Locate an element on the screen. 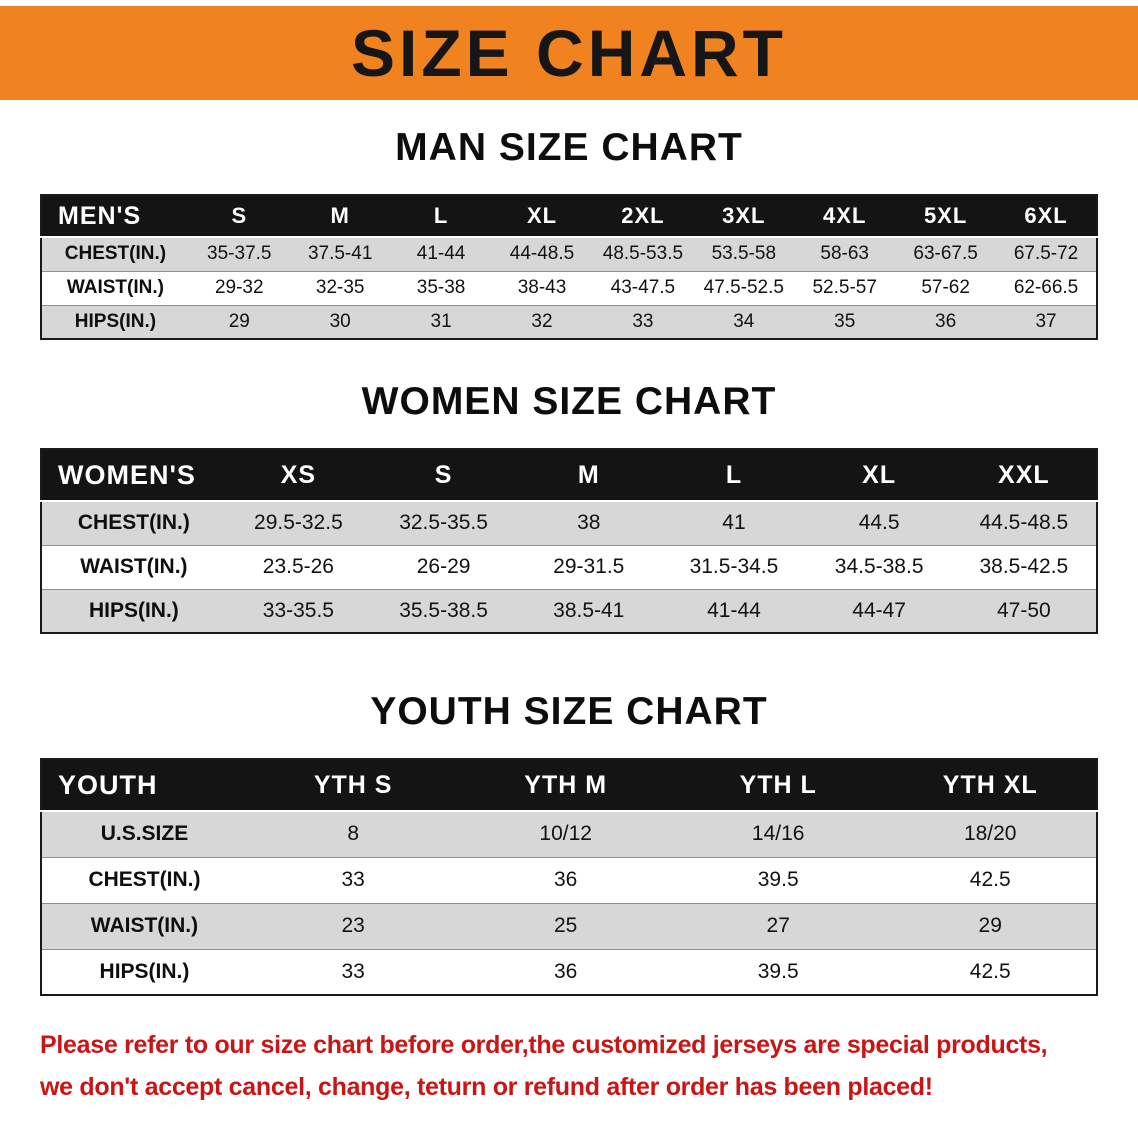 Image resolution: width=1138 pixels, height=1138 pixels. measurement-value: 30 is located at coordinates (340, 321).